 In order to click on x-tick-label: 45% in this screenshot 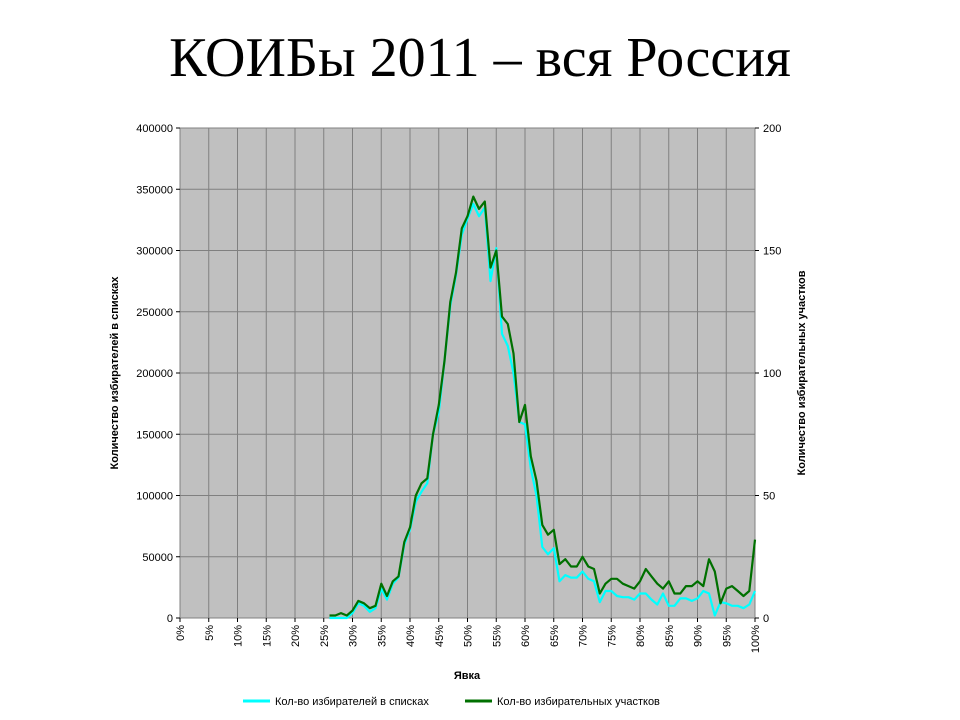, I will do `click(440, 636)`.